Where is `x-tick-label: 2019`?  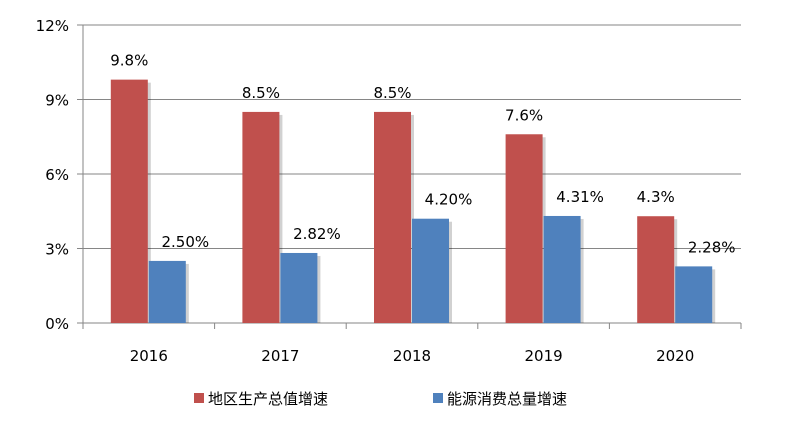
x-tick-label: 2019 is located at coordinates (544, 356).